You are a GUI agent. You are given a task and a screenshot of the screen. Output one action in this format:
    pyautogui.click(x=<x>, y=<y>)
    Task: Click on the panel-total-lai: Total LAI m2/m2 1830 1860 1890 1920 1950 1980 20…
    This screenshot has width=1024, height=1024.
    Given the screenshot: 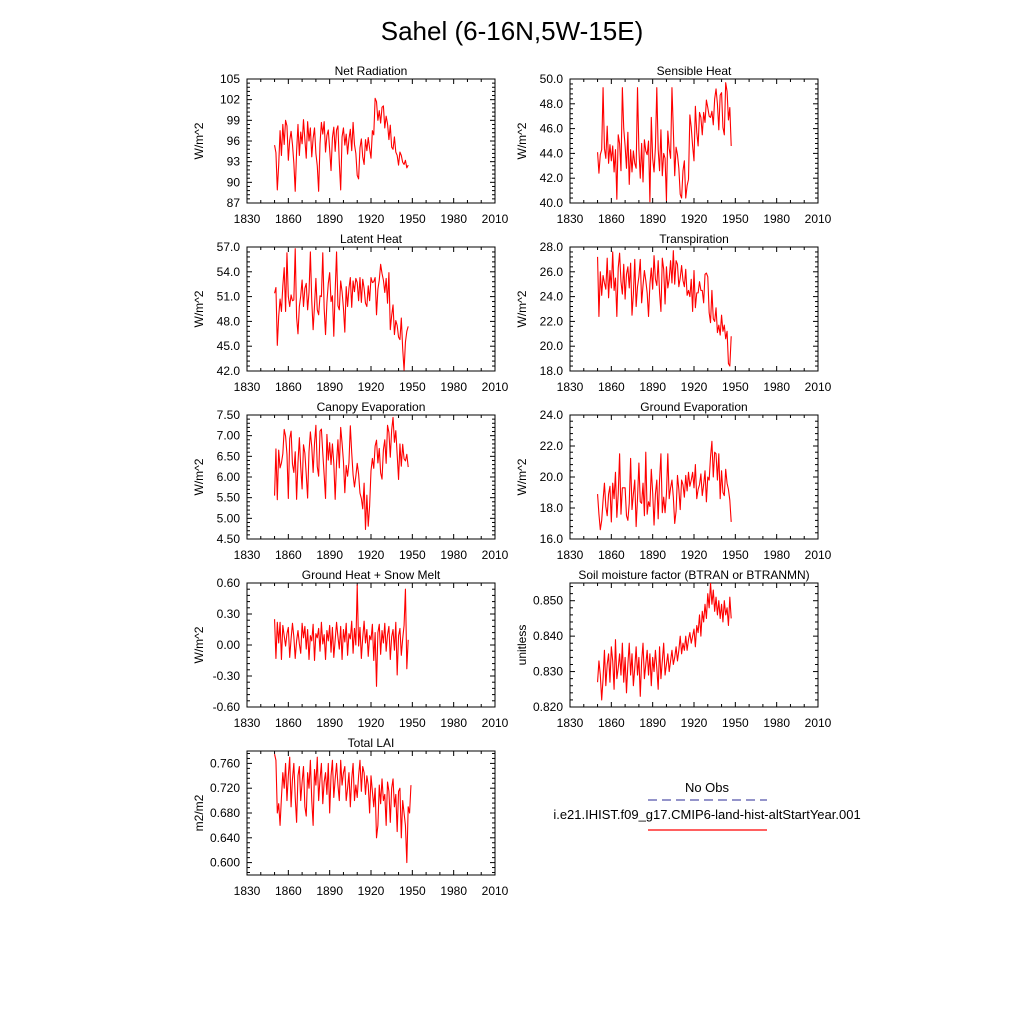 What is the action you would take?
    pyautogui.click(x=350, y=817)
    